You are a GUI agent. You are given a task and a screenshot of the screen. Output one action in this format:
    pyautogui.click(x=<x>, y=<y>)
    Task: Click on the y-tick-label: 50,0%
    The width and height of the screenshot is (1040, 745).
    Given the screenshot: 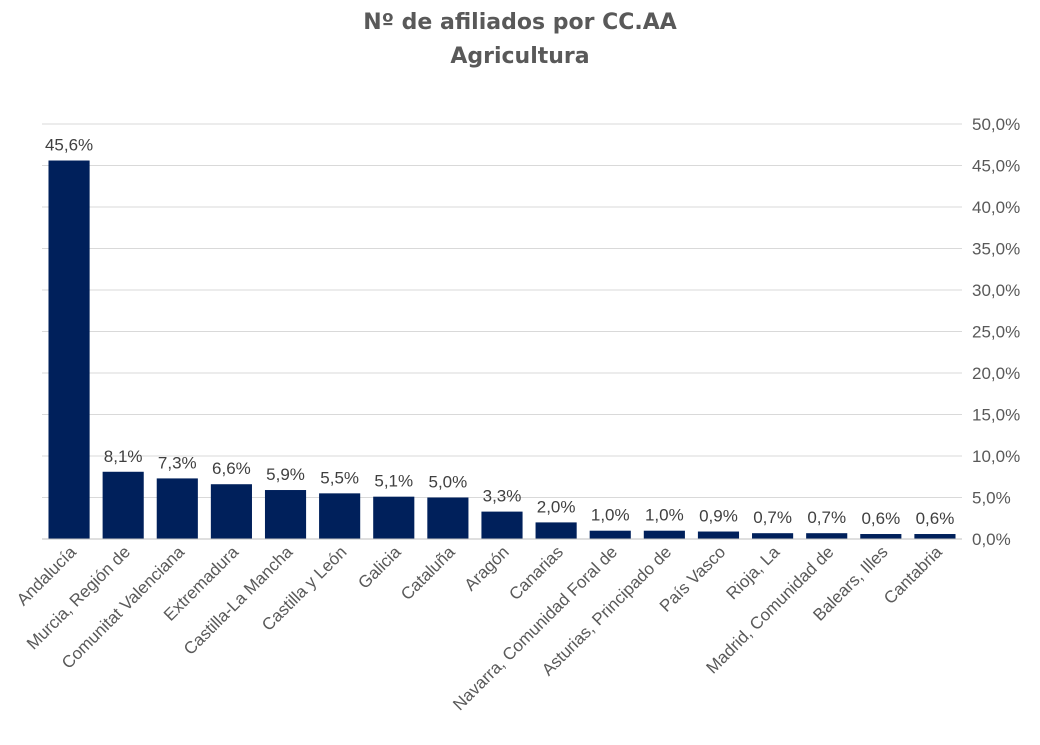 What is the action you would take?
    pyautogui.click(x=996, y=124)
    